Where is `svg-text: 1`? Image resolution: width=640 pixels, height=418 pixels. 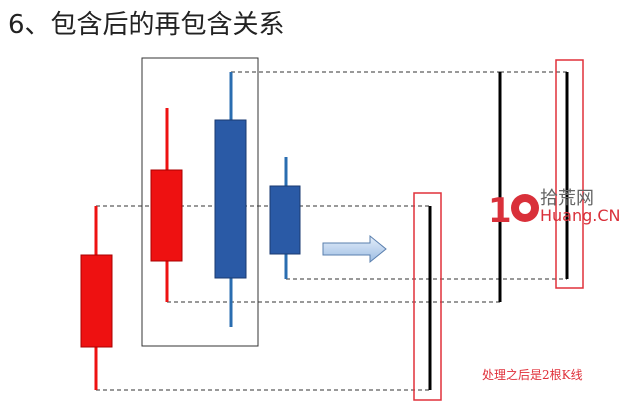 svg-text: 1 is located at coordinates (500, 211).